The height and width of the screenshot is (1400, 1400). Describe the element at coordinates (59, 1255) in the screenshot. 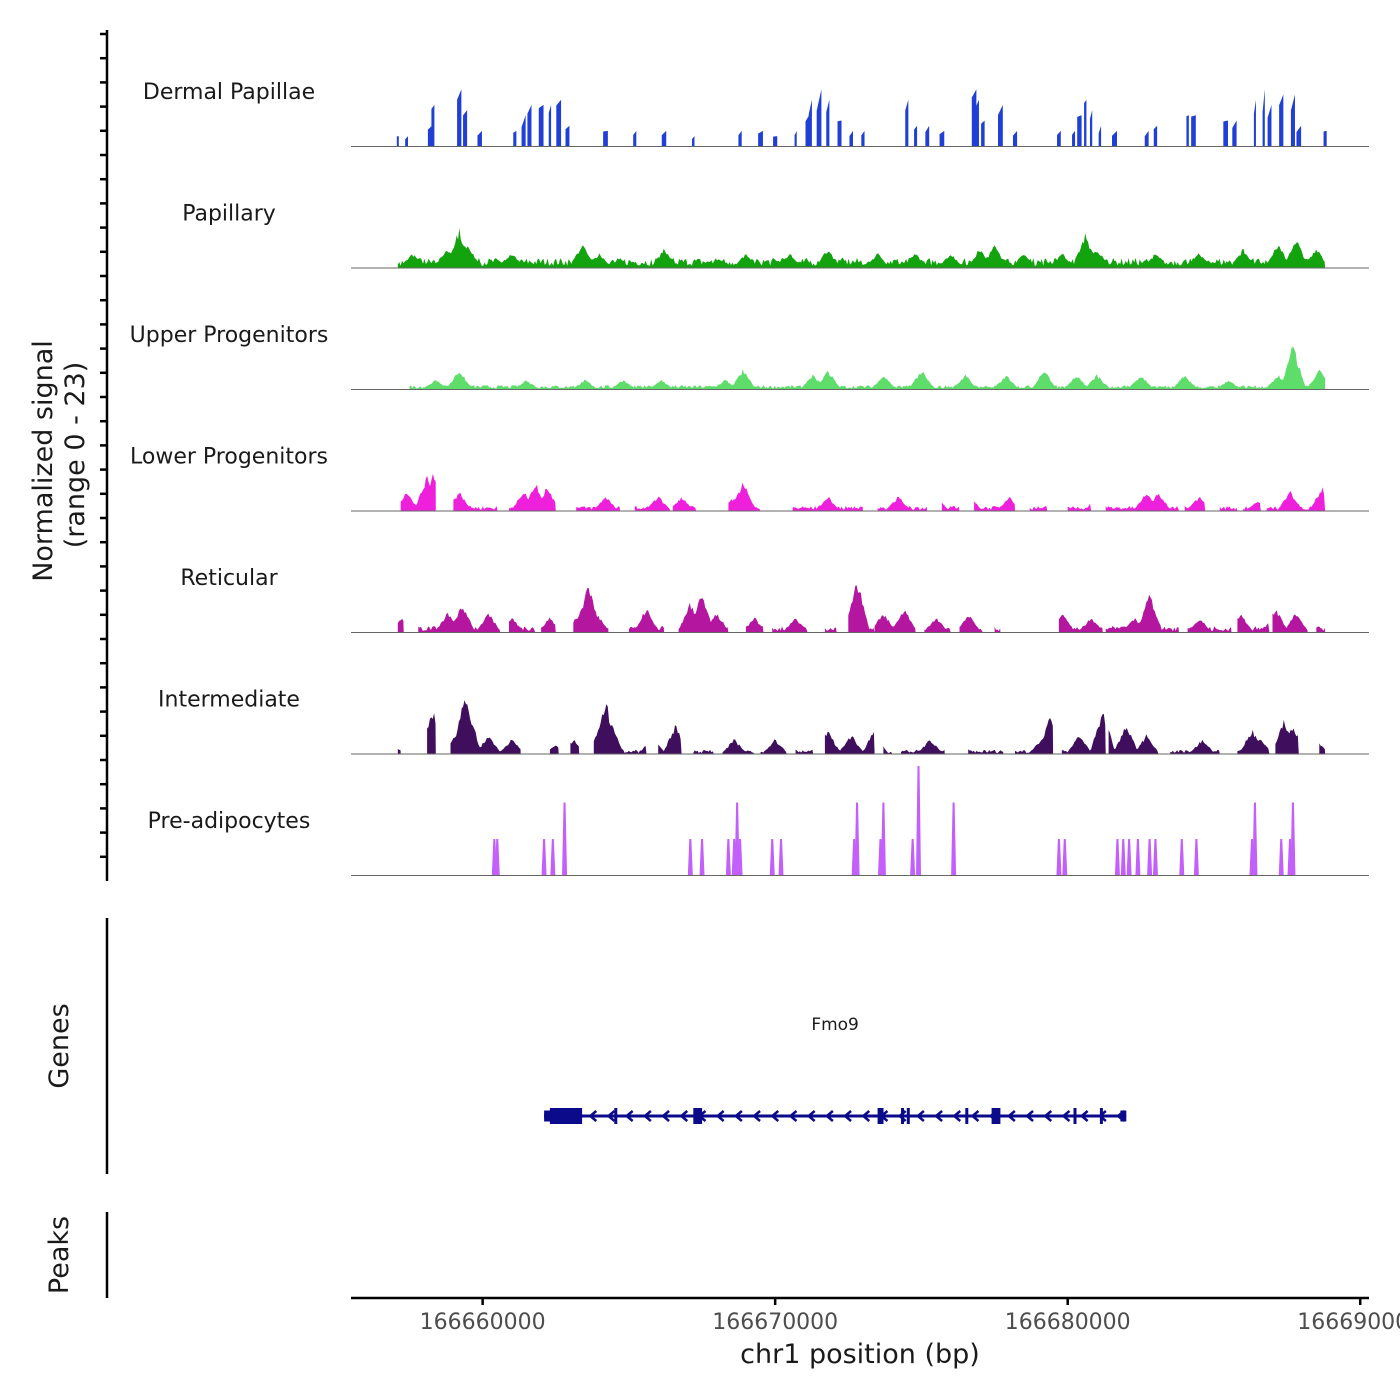

I see `peaks-panel-title: Peaks` at that location.